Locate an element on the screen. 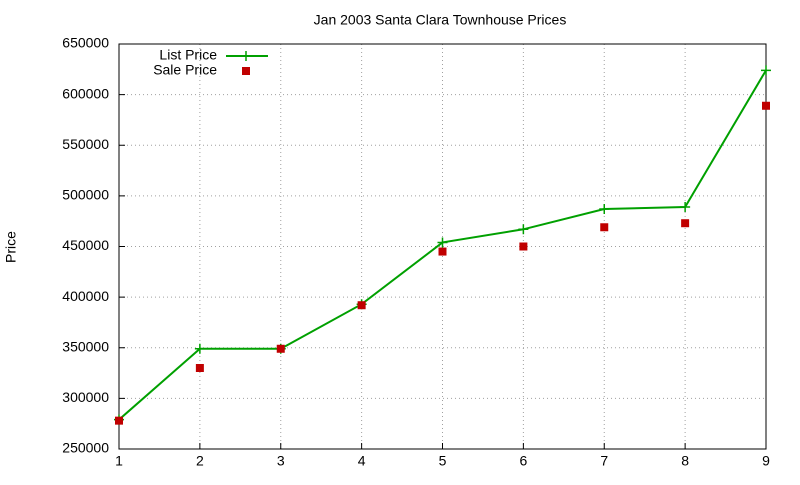  y-tick-label: 650000 is located at coordinates (85, 43).